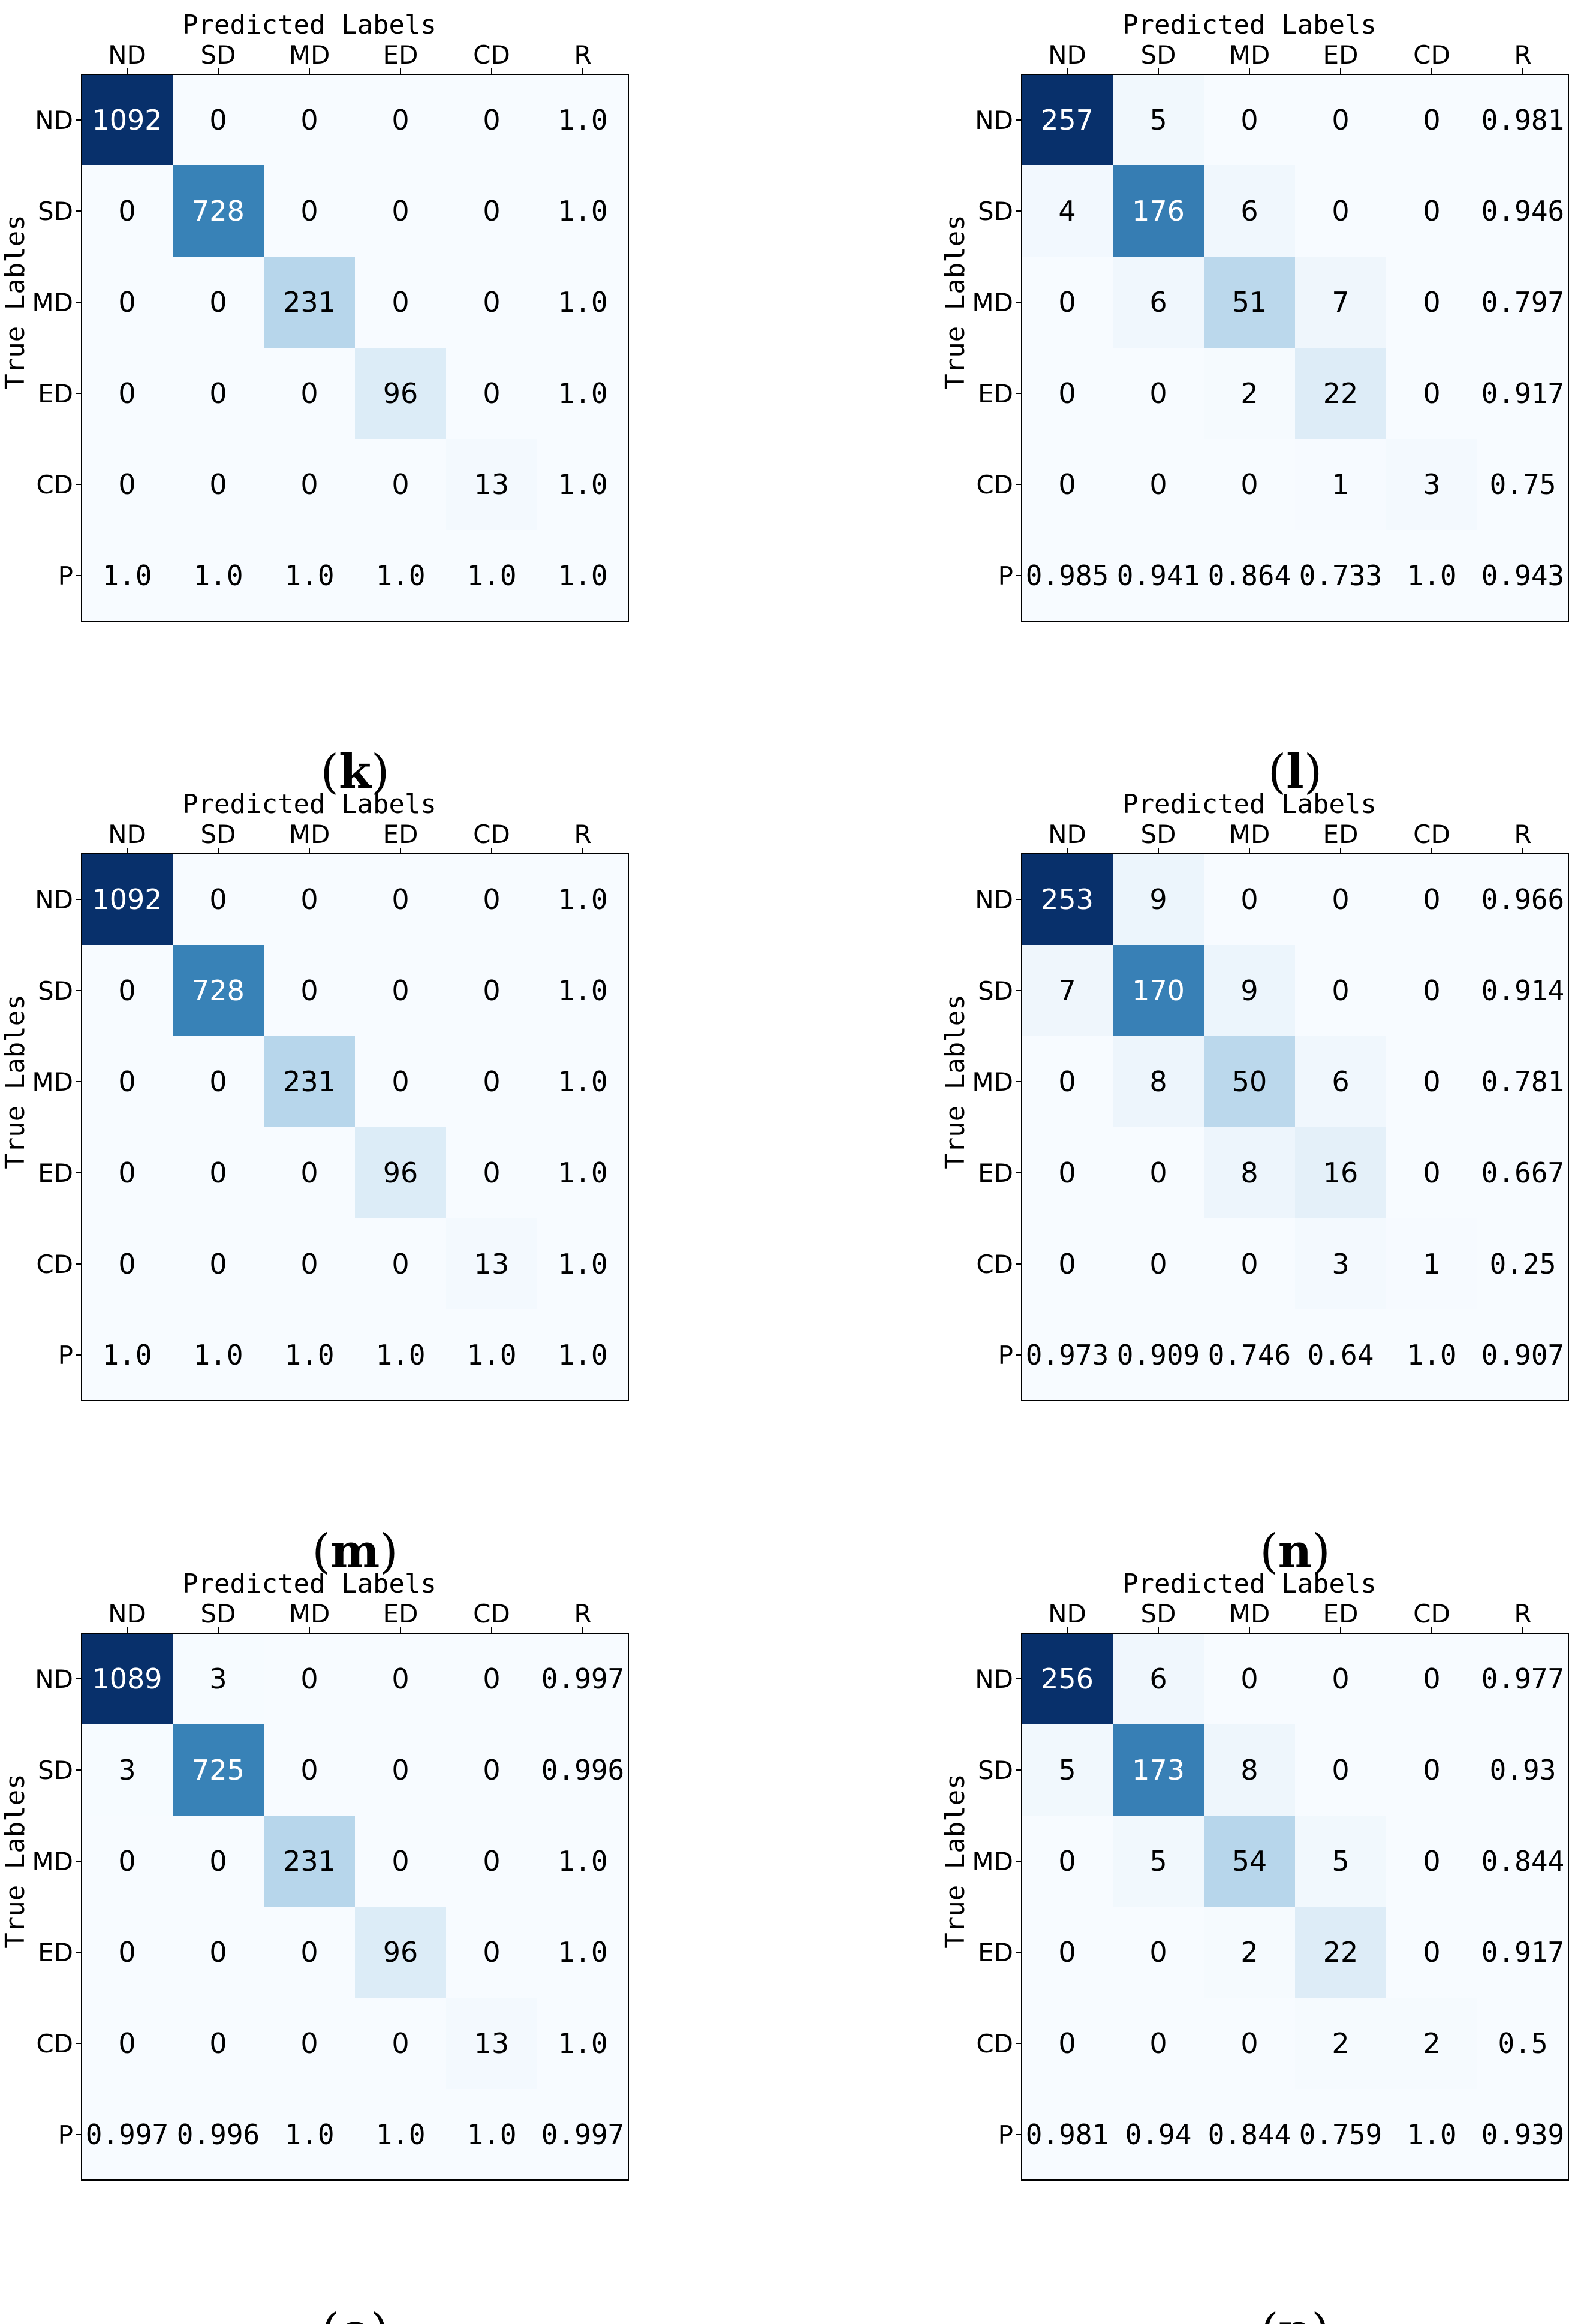 Image resolution: width=1581 pixels, height=2324 pixels. What do you see at coordinates (15, 1861) in the screenshot?
I see `y-axis-title: True Lables` at bounding box center [15, 1861].